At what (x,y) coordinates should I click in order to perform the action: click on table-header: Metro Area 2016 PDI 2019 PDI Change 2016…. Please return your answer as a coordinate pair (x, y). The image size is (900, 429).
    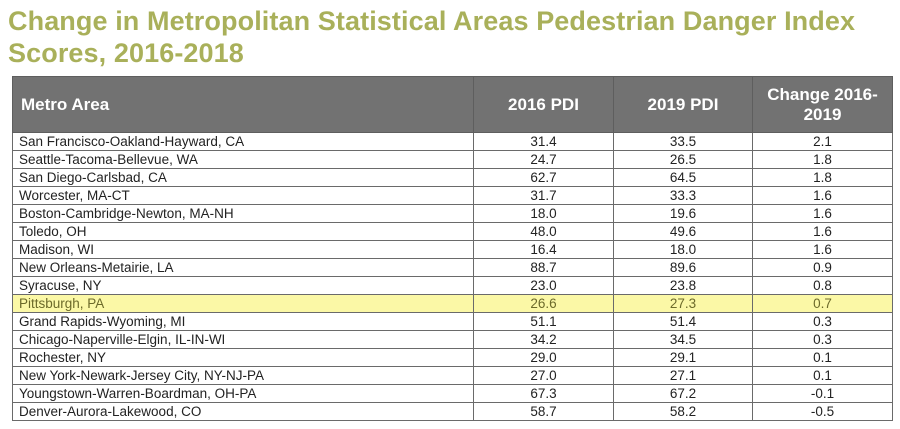
    Looking at the image, I should click on (452, 104).